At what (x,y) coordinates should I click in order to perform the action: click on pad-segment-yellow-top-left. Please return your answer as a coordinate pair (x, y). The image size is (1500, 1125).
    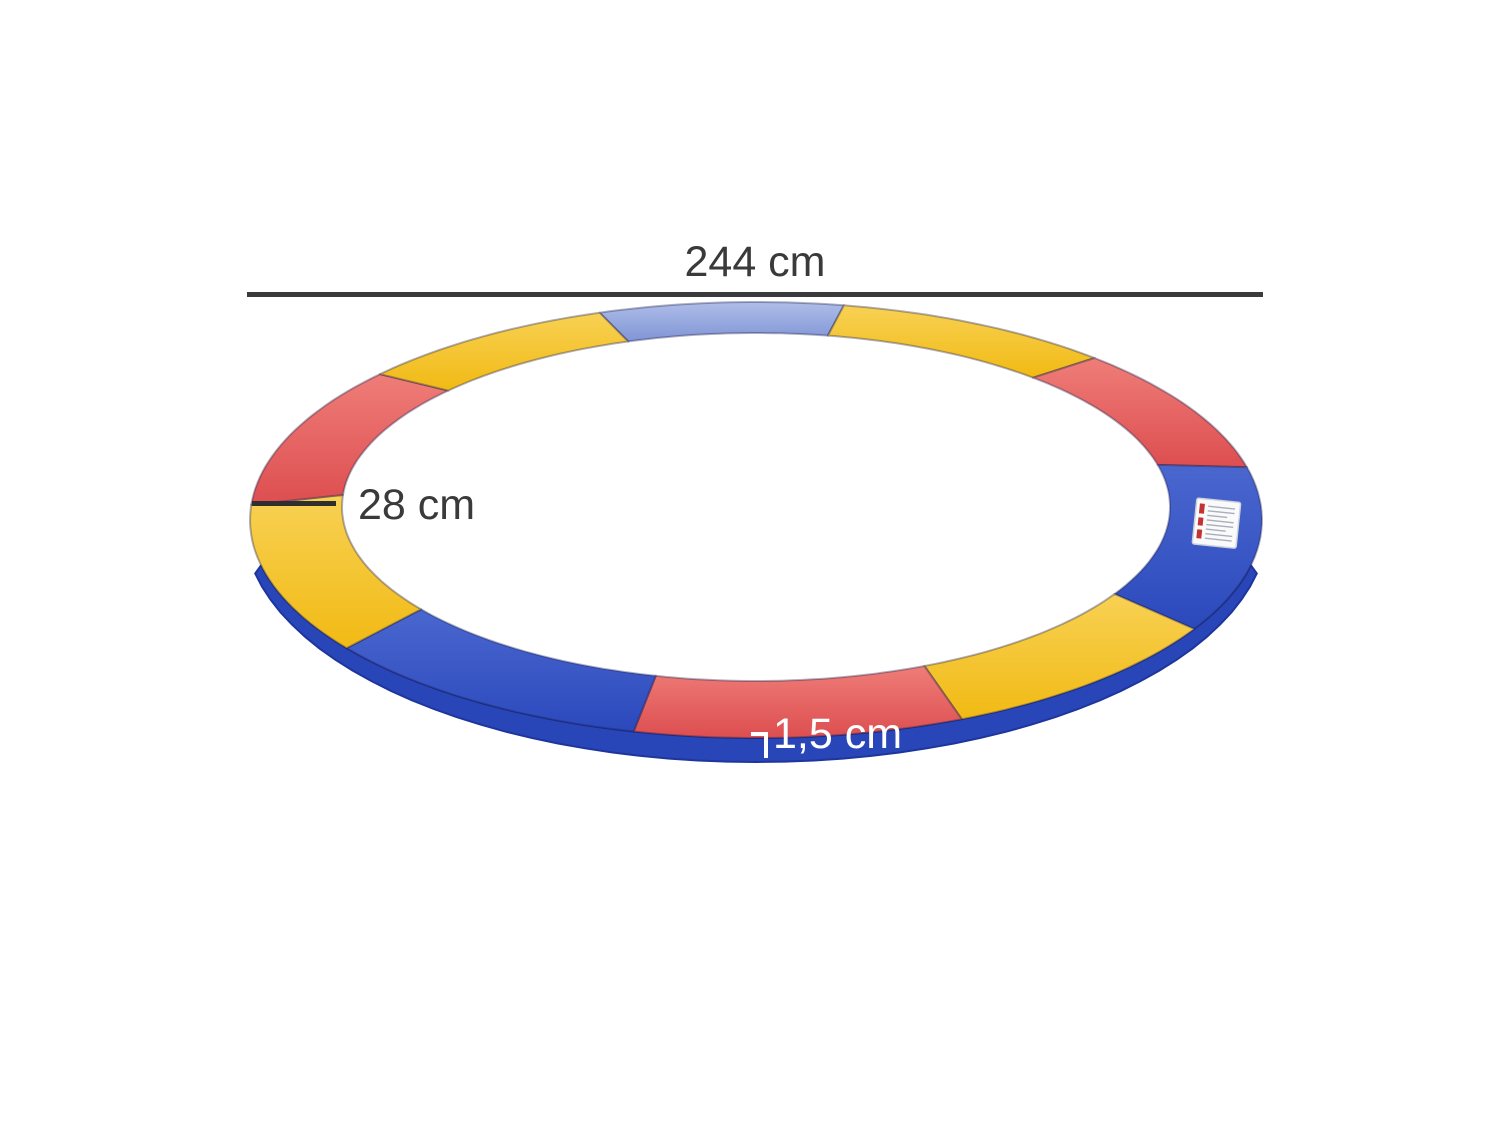
    Looking at the image, I should click on (504, 351).